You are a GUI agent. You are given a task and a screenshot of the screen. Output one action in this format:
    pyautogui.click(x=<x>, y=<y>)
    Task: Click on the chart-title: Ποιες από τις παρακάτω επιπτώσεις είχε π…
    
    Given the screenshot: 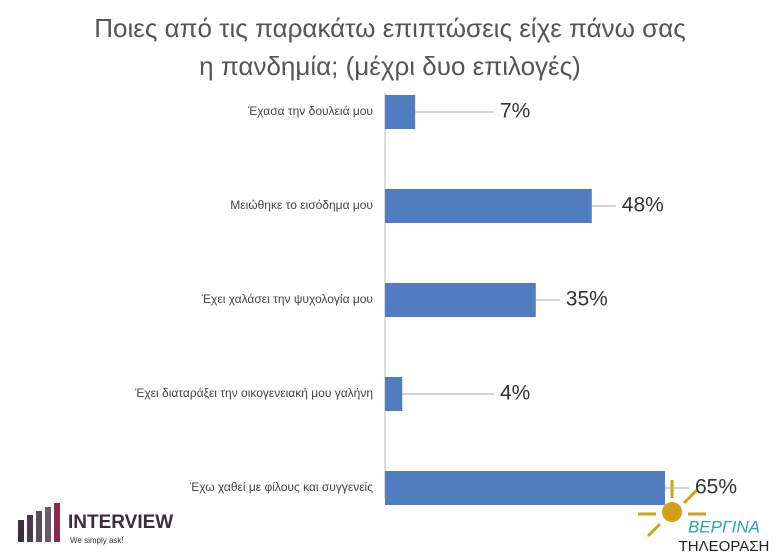 What is the action you would take?
    pyautogui.click(x=390, y=28)
    